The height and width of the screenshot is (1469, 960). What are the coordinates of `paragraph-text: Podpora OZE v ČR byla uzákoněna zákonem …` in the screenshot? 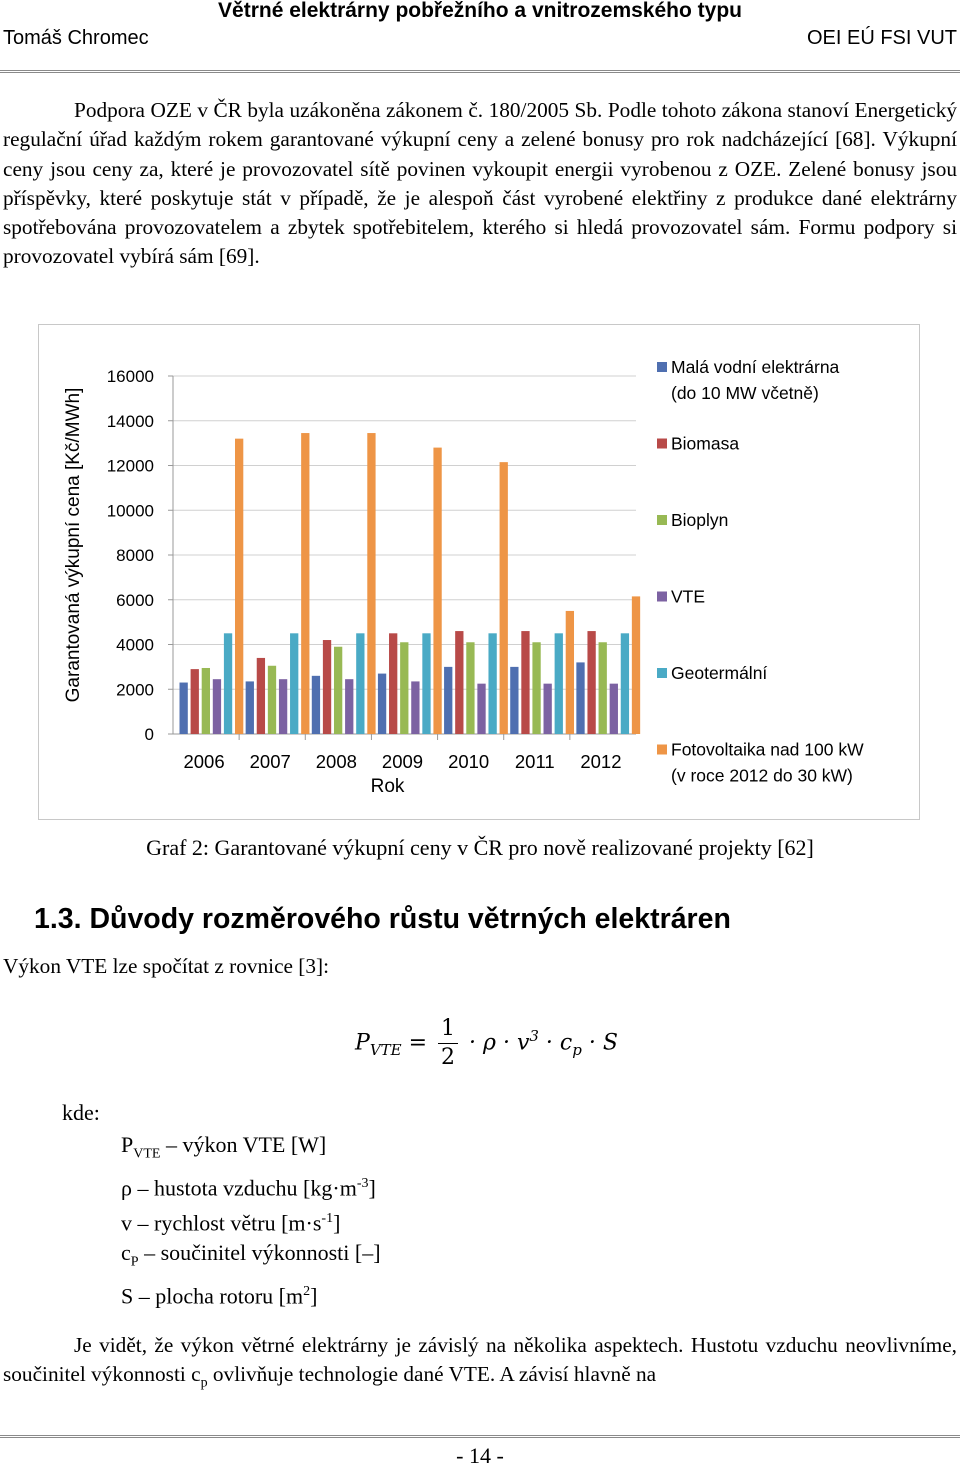 It's located at (480, 183).